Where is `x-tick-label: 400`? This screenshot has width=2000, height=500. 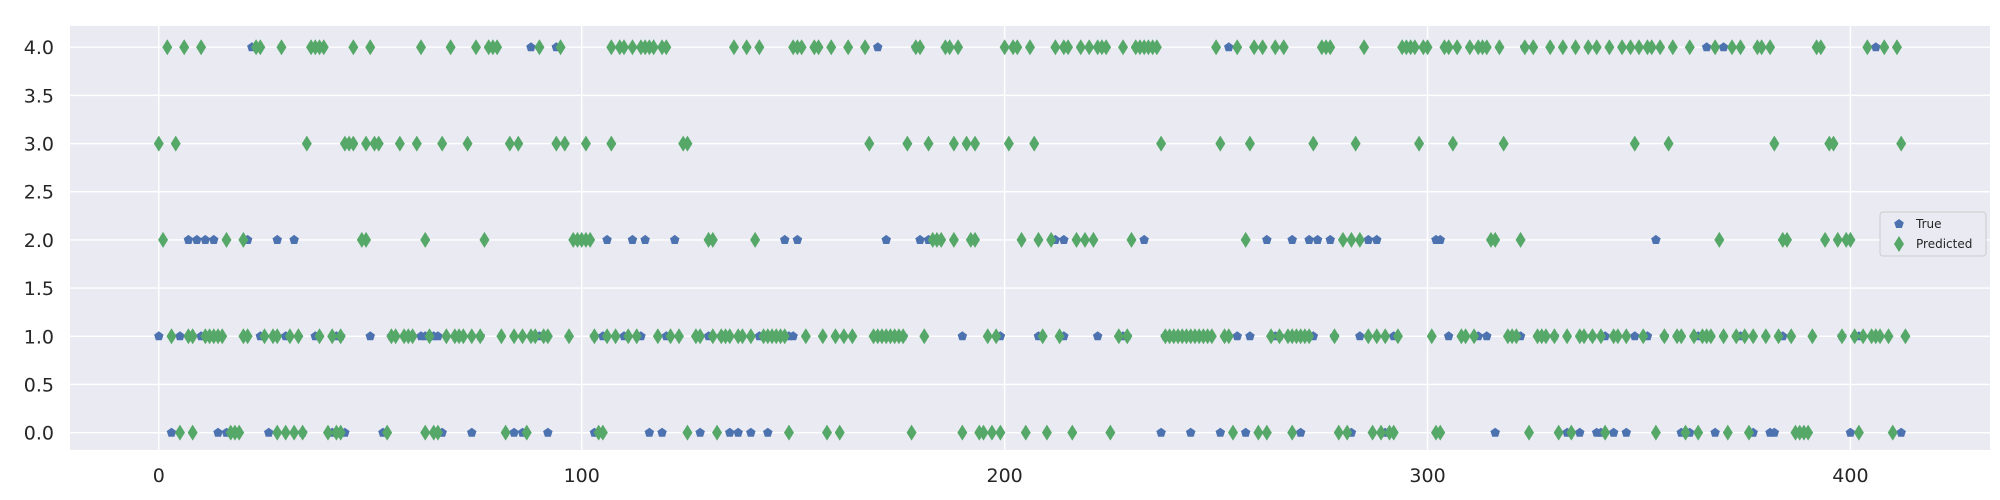
x-tick-label: 400 is located at coordinates (1850, 476).